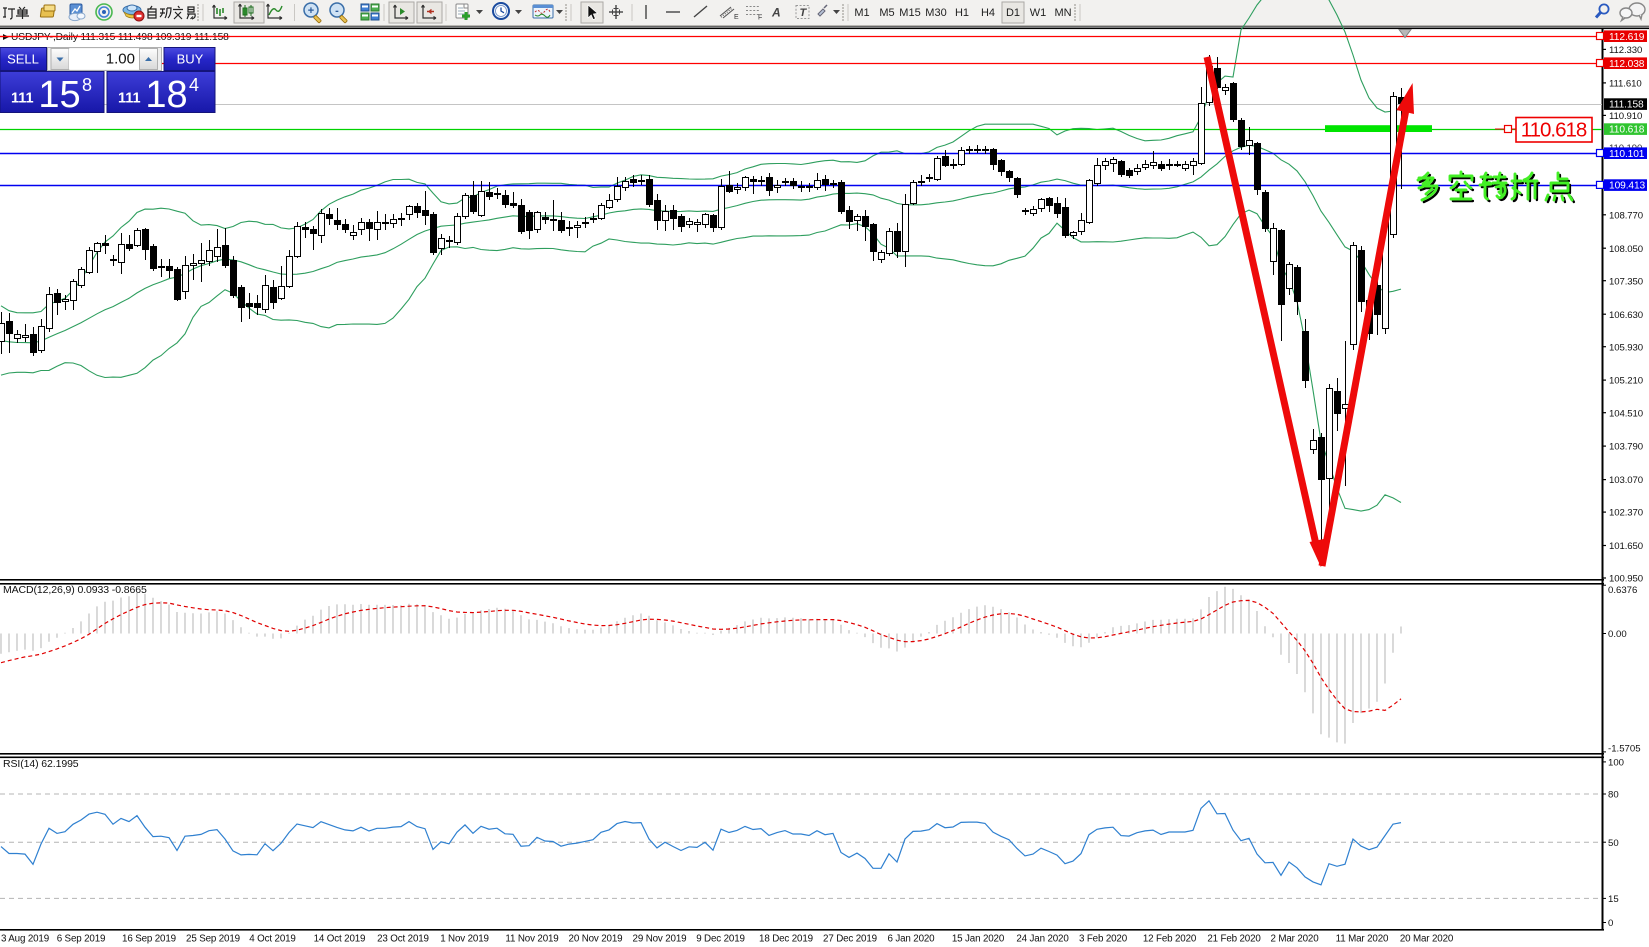  What do you see at coordinates (1038, 13) in the screenshot?
I see `svg-text: W1` at bounding box center [1038, 13].